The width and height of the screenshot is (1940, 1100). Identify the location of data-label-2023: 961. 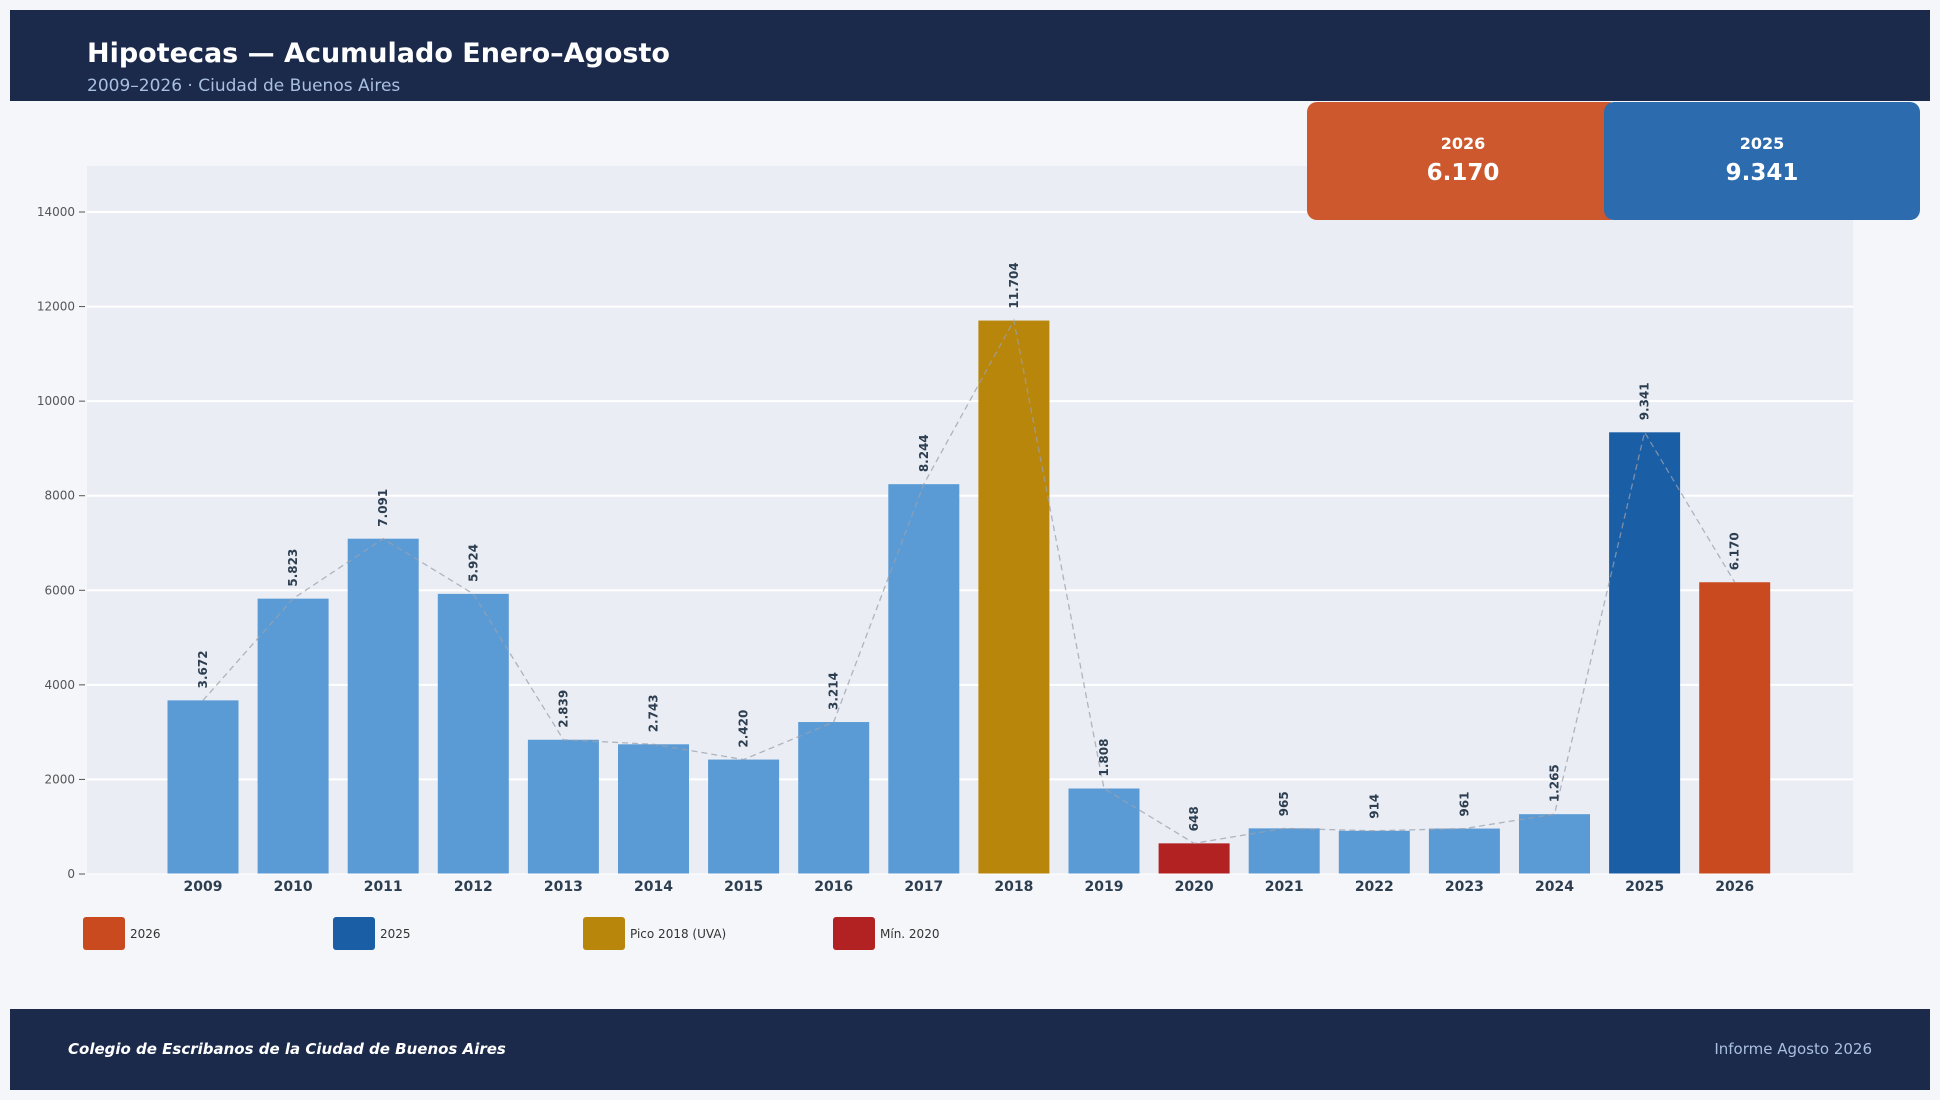
(1464, 803).